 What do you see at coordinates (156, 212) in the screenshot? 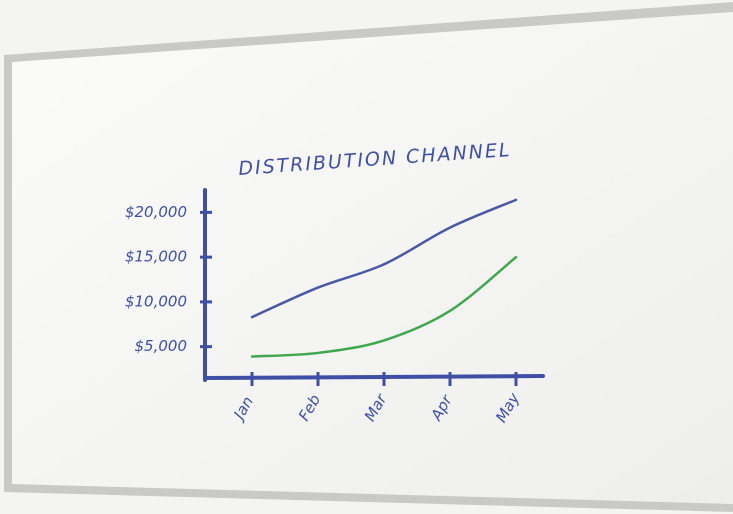
I see `y-tick-label: $20,000` at bounding box center [156, 212].